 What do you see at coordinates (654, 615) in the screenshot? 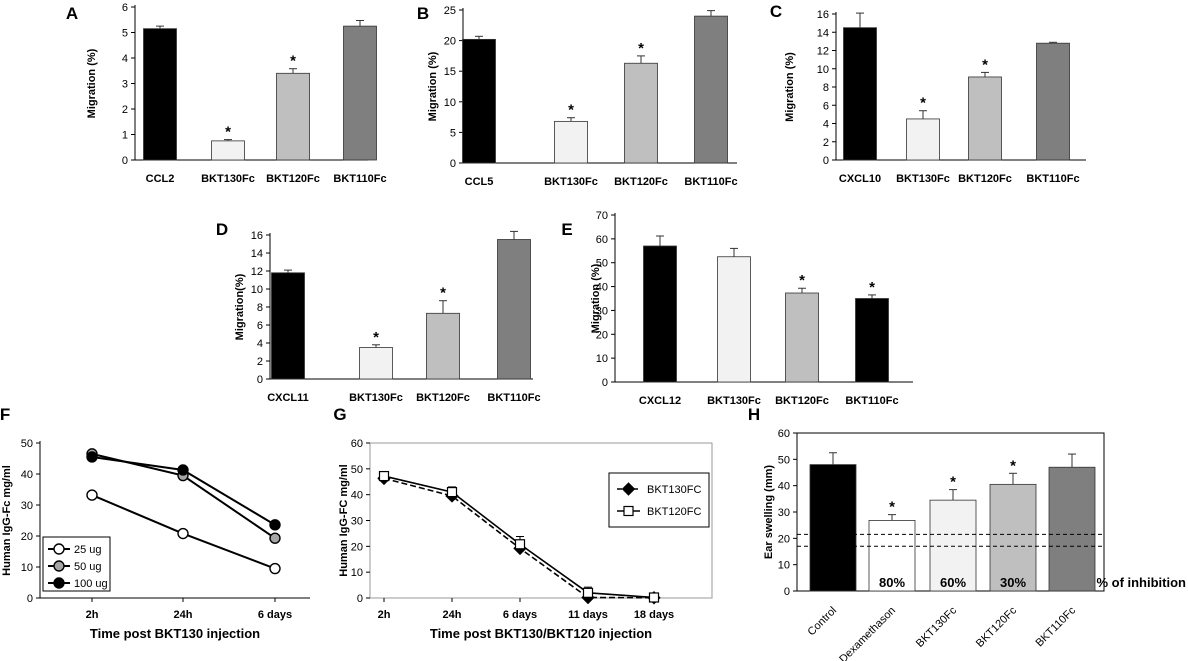
I see `x-tick-label-g-4: 18 days` at bounding box center [654, 615].